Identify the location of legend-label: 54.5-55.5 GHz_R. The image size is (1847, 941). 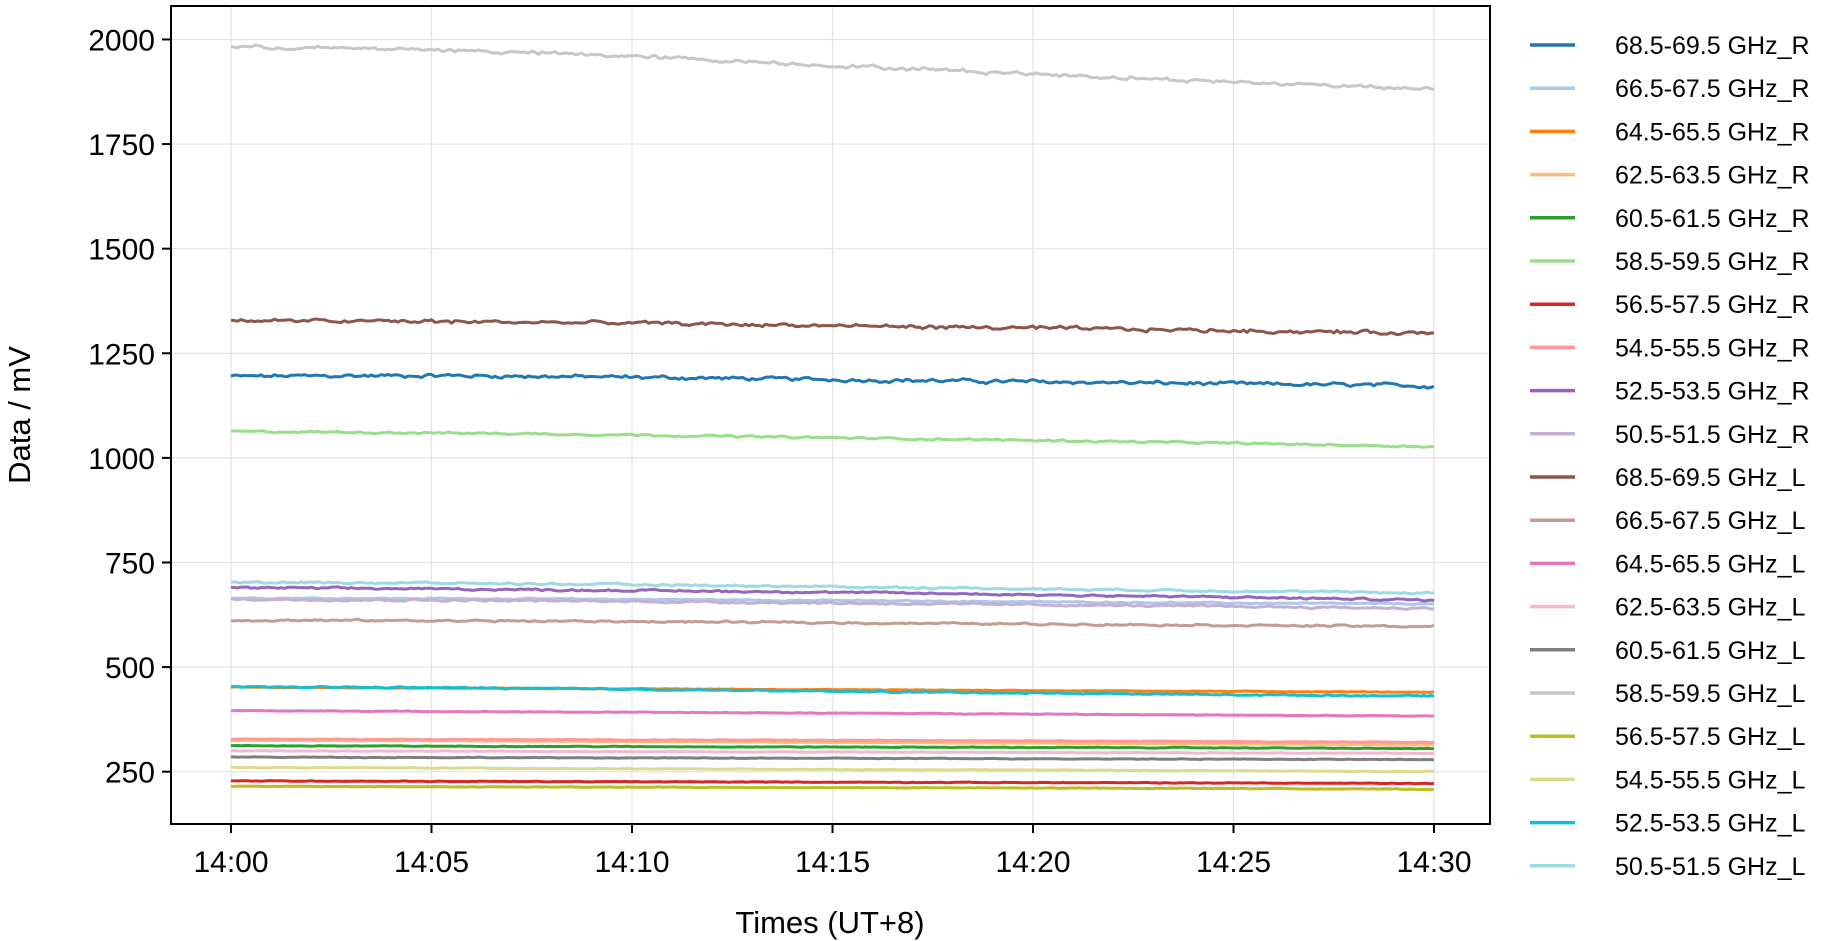
(1712, 348).